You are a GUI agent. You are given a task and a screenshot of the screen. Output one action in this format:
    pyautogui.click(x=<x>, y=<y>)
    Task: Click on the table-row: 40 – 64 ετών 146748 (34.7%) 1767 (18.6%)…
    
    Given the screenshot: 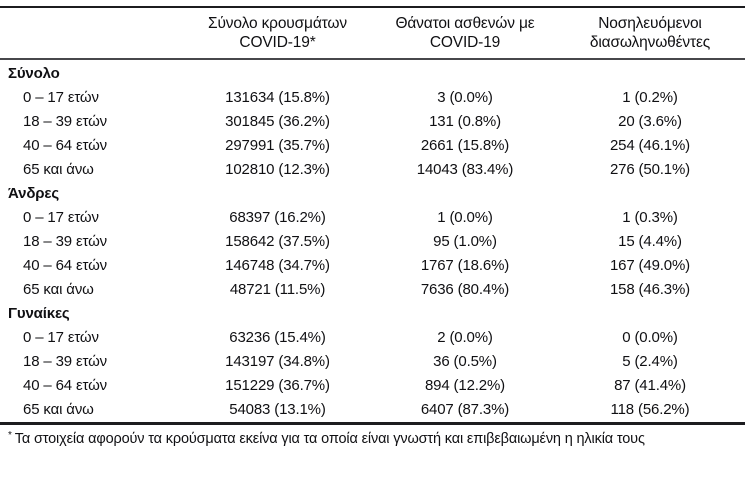 What is the action you would take?
    pyautogui.click(x=372, y=265)
    